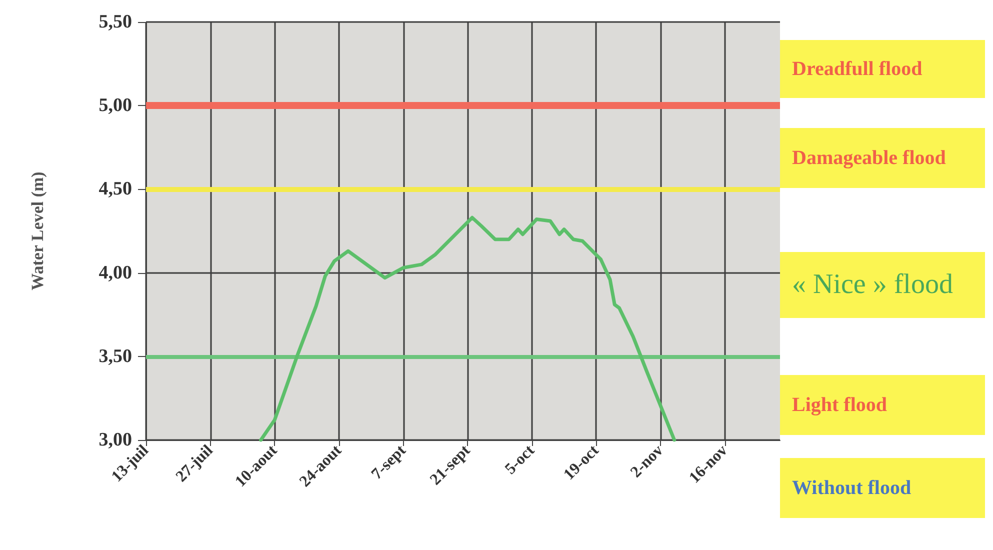 The height and width of the screenshot is (550, 993). Describe the element at coordinates (882, 285) in the screenshot. I see `text: « Nice » flood` at that location.